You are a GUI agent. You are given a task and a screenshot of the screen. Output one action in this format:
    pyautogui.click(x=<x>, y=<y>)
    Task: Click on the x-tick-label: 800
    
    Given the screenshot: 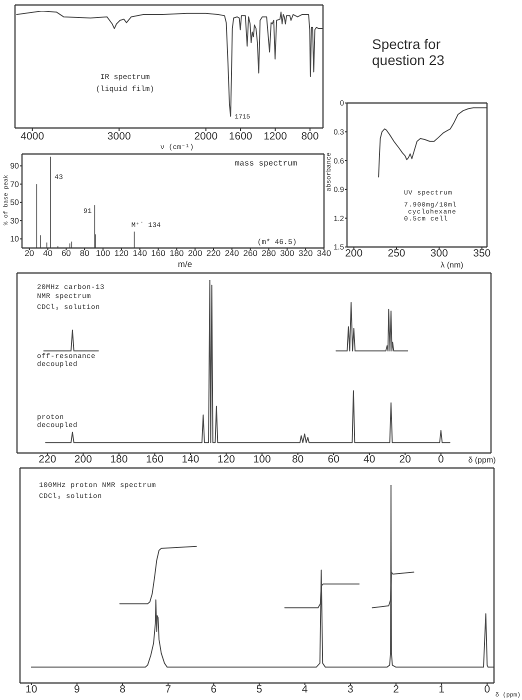 What is the action you would take?
    pyautogui.click(x=310, y=136)
    